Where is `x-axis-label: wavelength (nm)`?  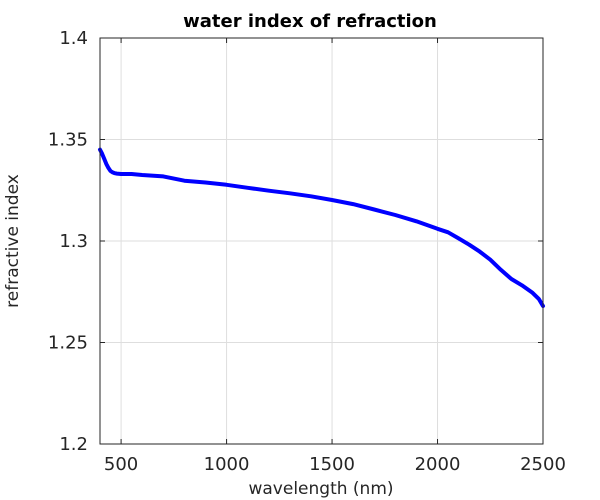 x-axis-label: wavelength (nm) is located at coordinates (320, 489).